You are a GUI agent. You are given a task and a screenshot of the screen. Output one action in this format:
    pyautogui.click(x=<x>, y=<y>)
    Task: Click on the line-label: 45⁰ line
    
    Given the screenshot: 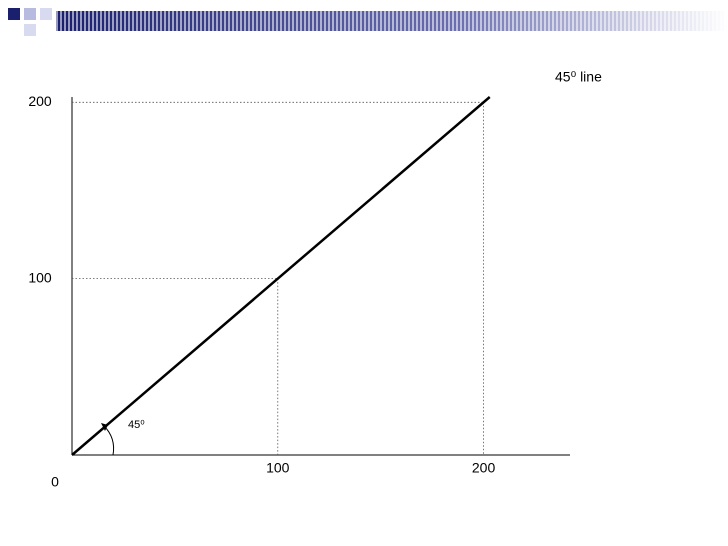 What is the action you would take?
    pyautogui.click(x=578, y=77)
    